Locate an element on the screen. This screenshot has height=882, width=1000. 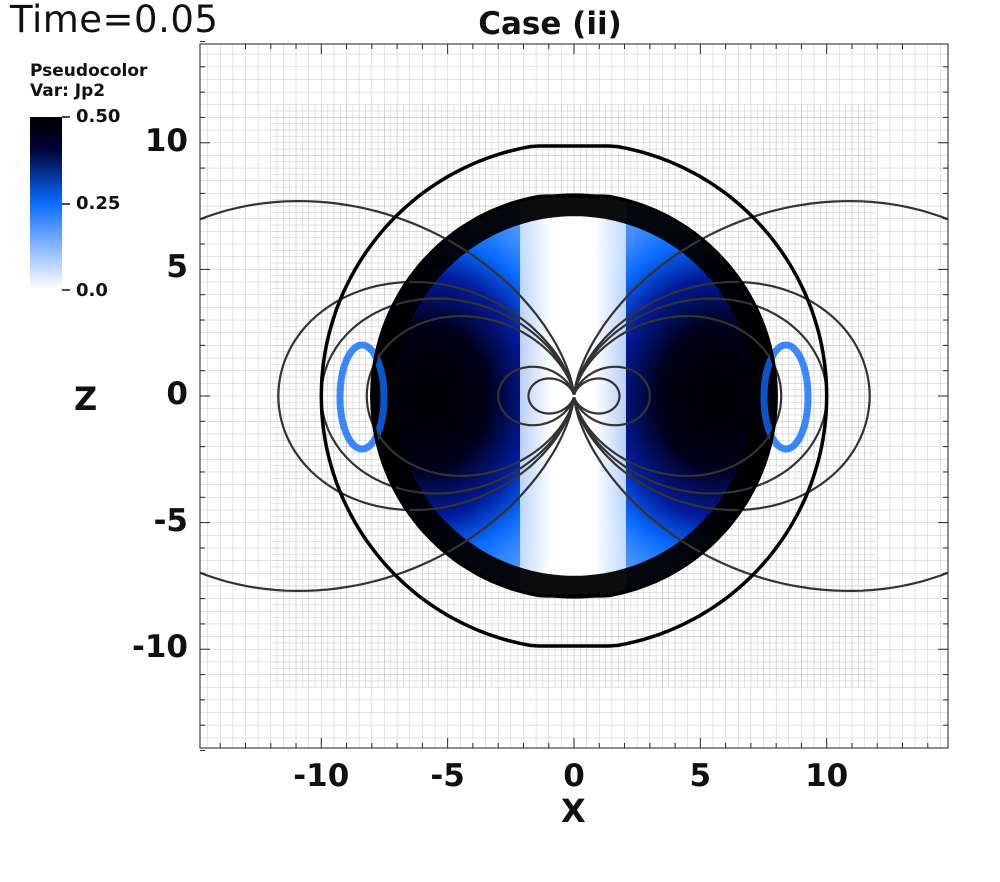
legend-title-line1: Pseudocolor is located at coordinates (89, 71).